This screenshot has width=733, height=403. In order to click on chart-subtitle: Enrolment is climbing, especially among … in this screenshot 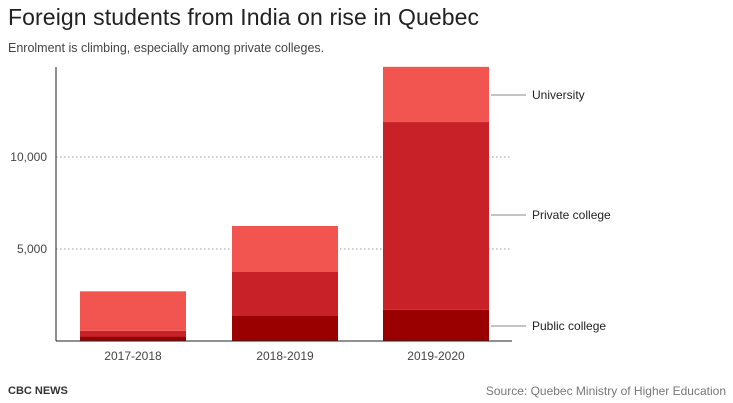, I will do `click(166, 48)`.